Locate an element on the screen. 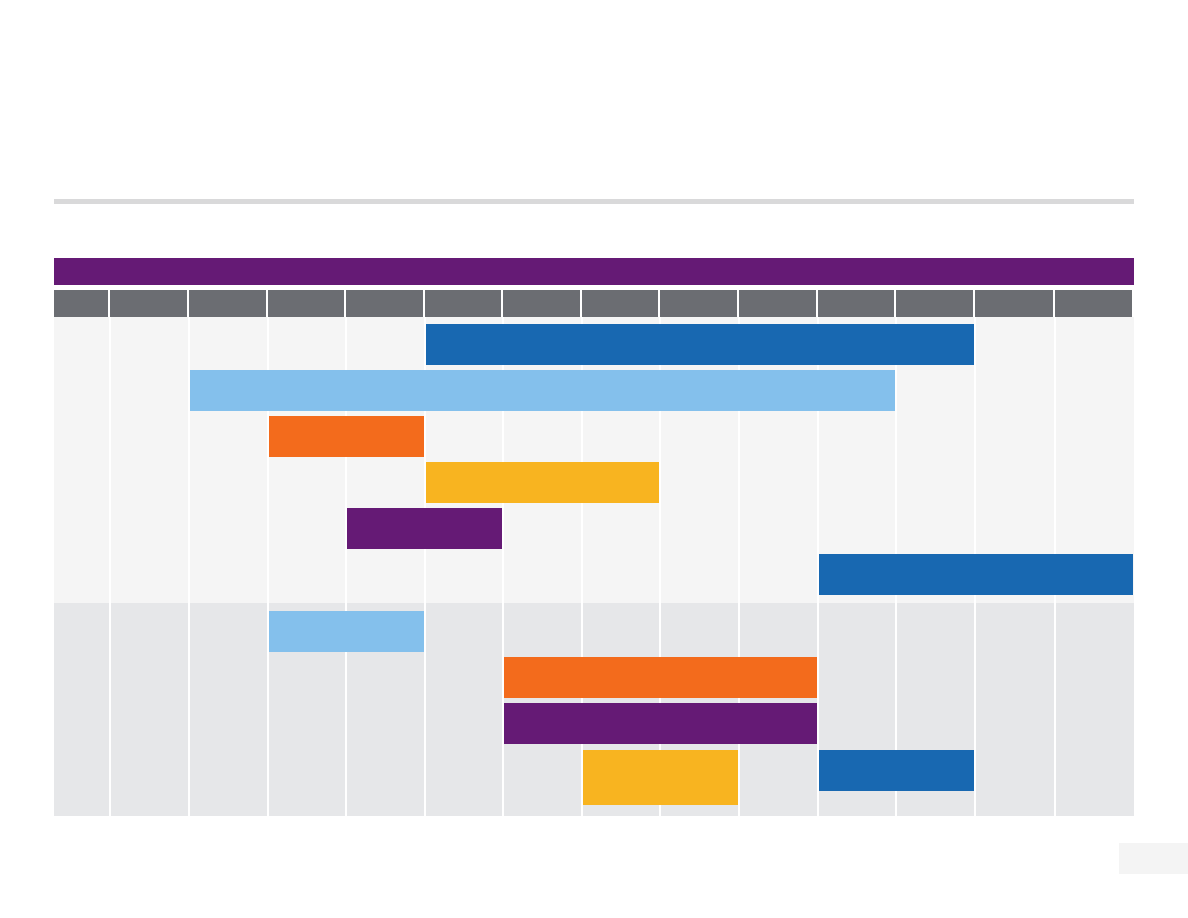  title-divider is located at coordinates (594, 201).